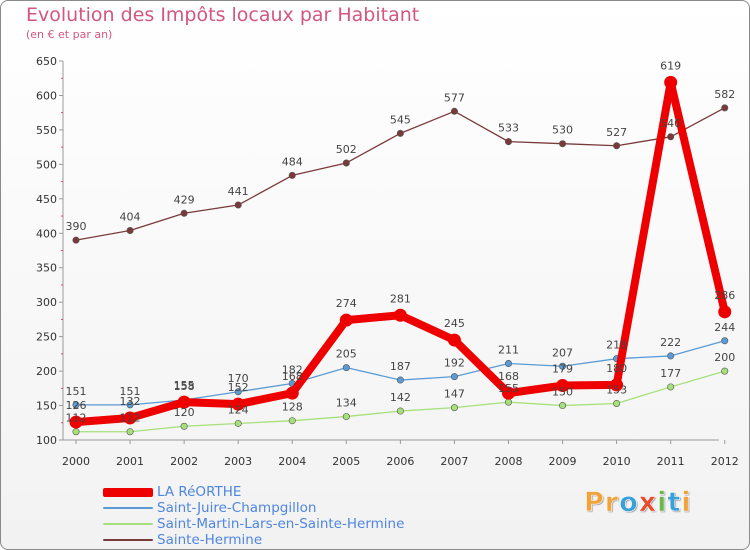 The height and width of the screenshot is (550, 750). I want to click on data-label: 150, so click(562, 392).